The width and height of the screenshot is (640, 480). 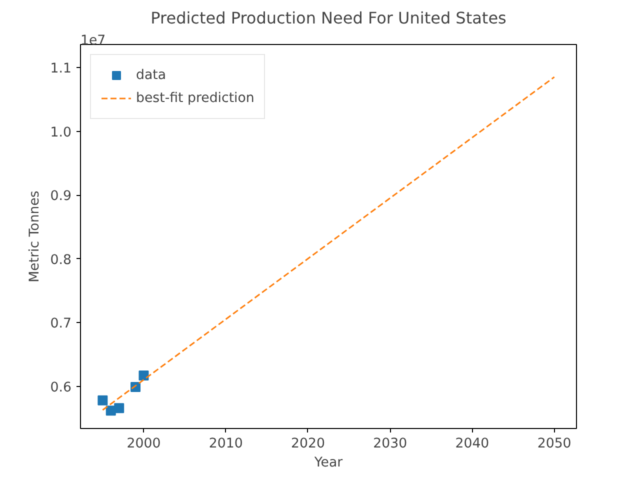 I want to click on y-tick-label: 0.6, so click(x=61, y=388).